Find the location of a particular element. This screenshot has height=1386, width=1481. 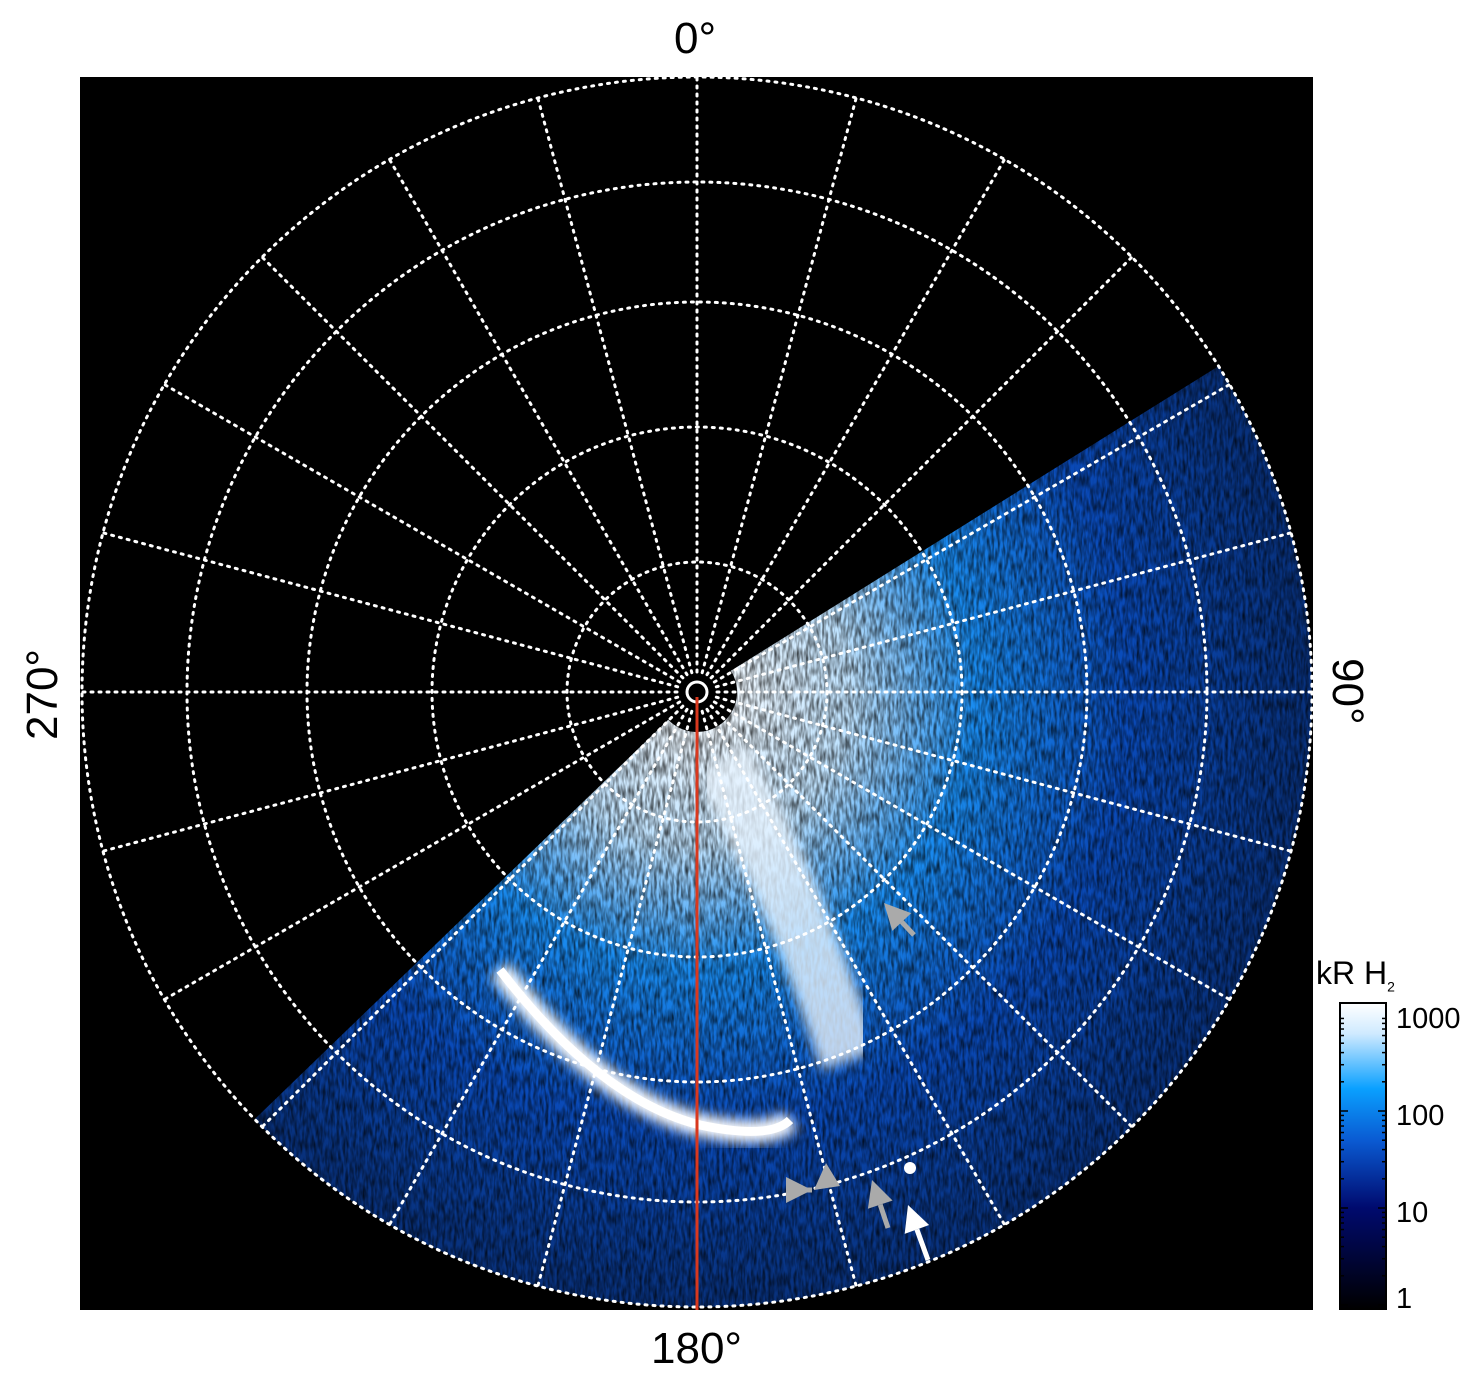

colorbar-title-sub: 2 is located at coordinates (1391, 986).